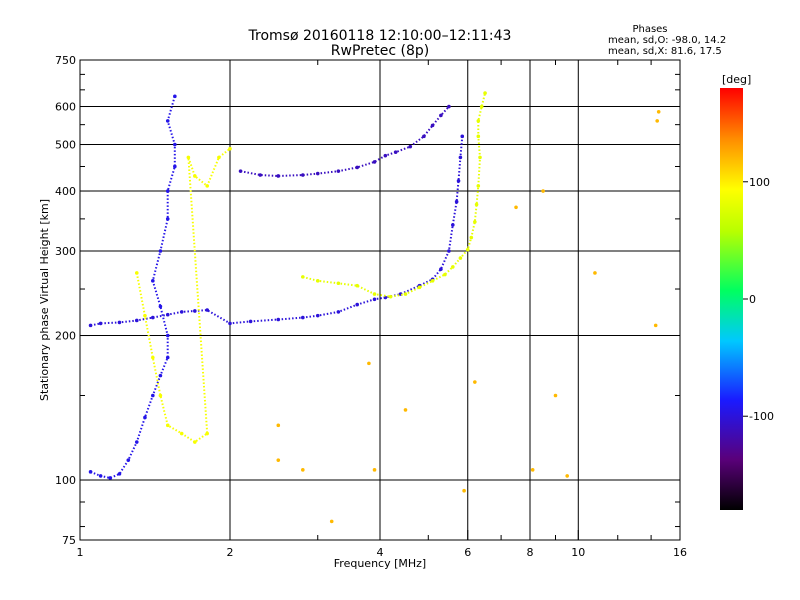 The width and height of the screenshot is (800, 600). Describe the element at coordinates (736, 79) in the screenshot. I see `colorbar-label: [deg]` at that location.